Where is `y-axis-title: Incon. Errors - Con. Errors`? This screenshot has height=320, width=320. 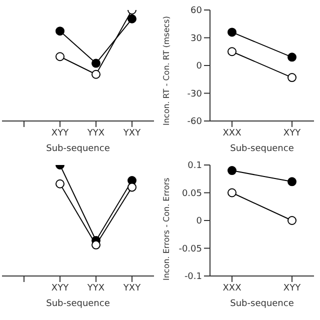 y-axis-title: Incon. Errors - Con. Errors is located at coordinates (166, 229).